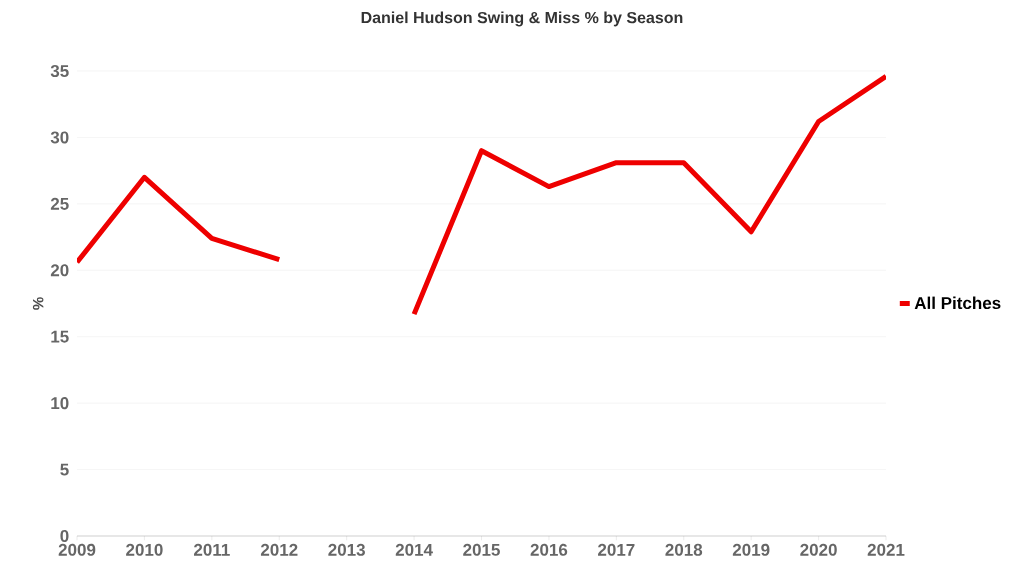 The image size is (1024, 576). What do you see at coordinates (64, 536) in the screenshot?
I see `y-tick-label: 0` at bounding box center [64, 536].